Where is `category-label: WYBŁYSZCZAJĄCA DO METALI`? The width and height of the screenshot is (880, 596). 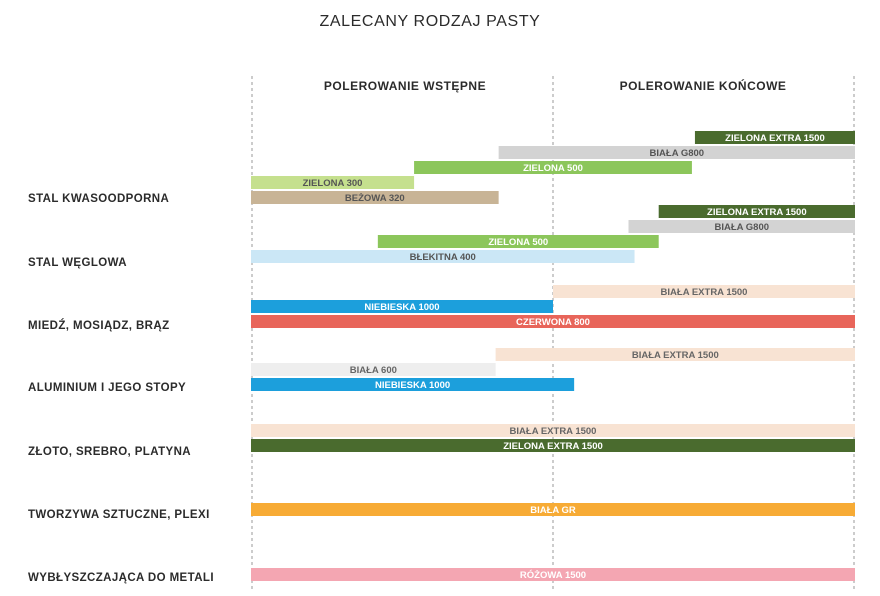 category-label: WYBŁYSZCZAJĄCA DO METALI is located at coordinates (121, 578).